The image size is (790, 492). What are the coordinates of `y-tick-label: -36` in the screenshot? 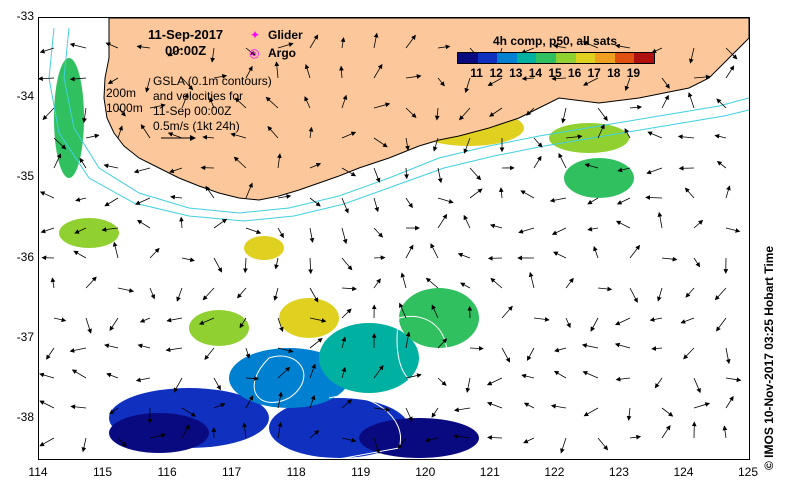 It's located at (25, 256).